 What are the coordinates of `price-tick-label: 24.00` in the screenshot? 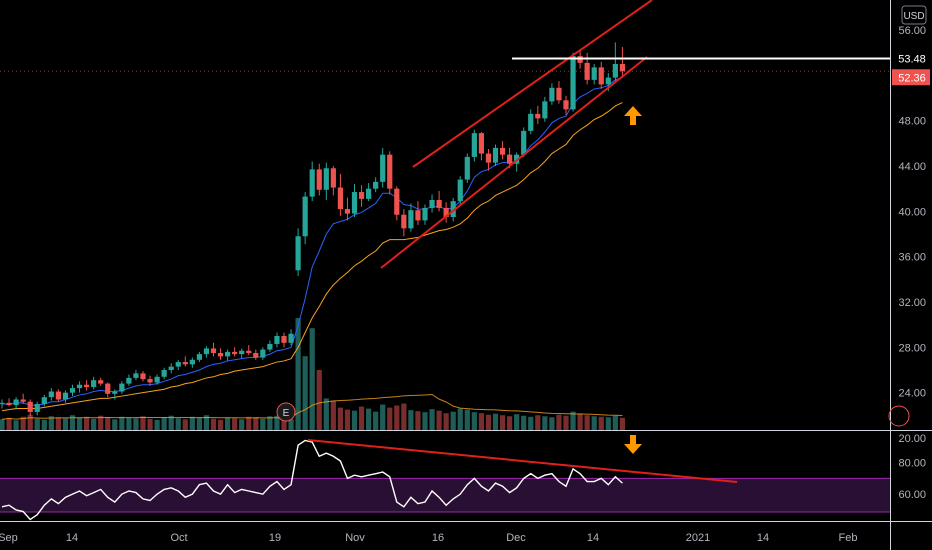 It's located at (912, 394).